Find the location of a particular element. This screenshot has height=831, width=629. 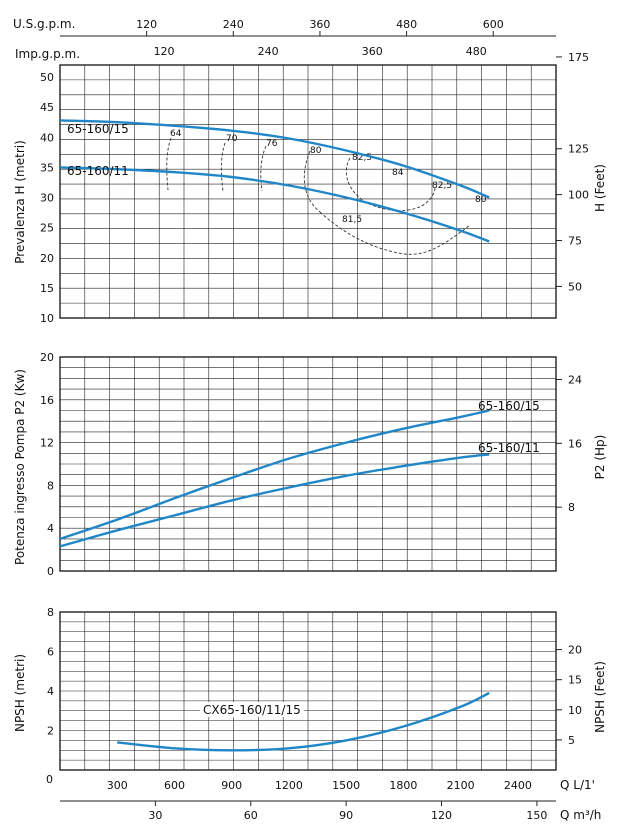

y-tick-label: 50 is located at coordinates (47, 77).